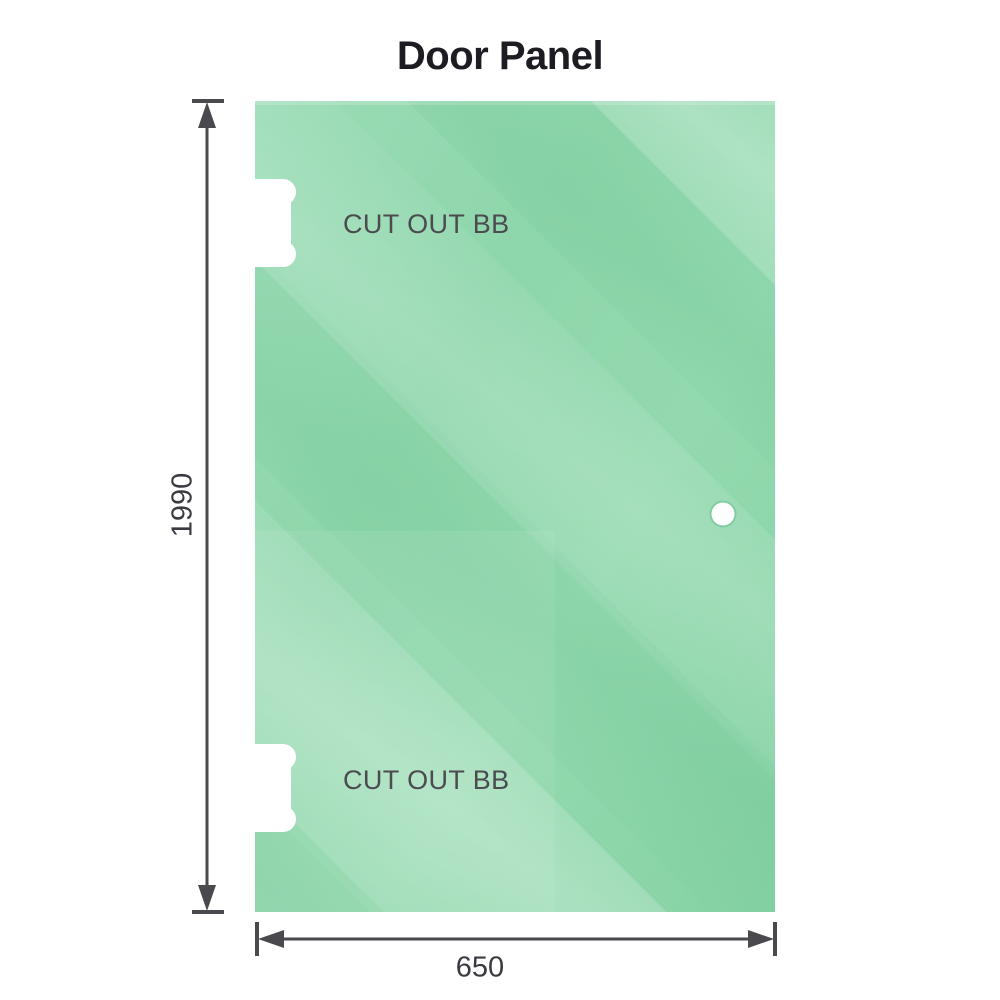 This screenshot has width=1000, height=1000. I want to click on dim-width-arrow-left, so click(271, 939).